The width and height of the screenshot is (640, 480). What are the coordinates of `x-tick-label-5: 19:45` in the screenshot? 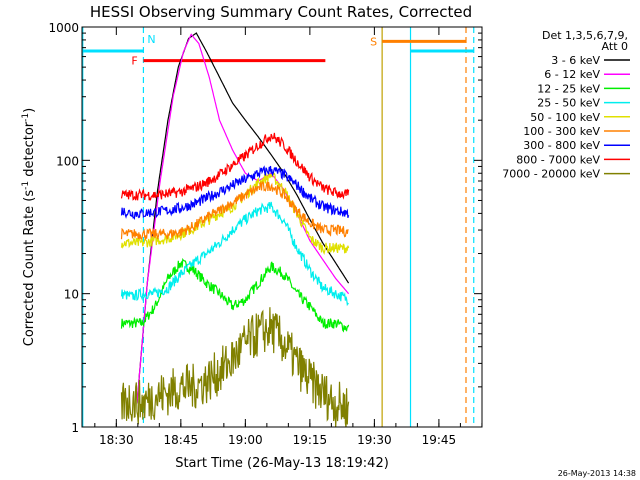 It's located at (439, 440).